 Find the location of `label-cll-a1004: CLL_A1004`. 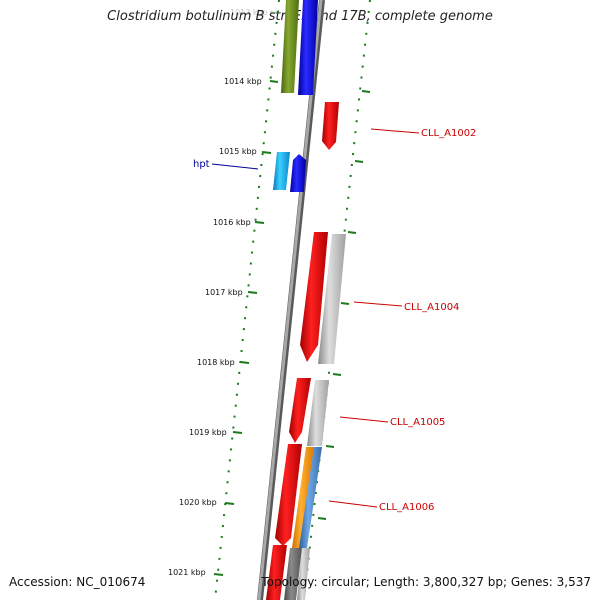

label-cll-a1004: CLL_A1004 is located at coordinates (431, 307).